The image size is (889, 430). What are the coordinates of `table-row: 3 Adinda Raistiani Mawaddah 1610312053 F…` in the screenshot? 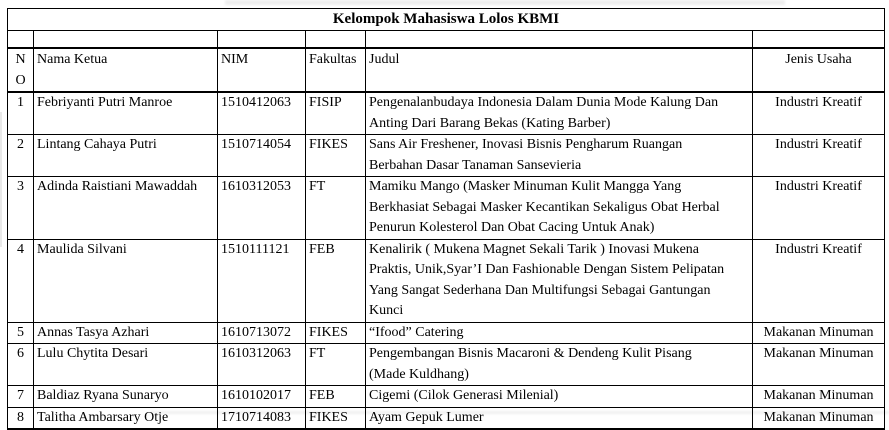 It's located at (446, 208).